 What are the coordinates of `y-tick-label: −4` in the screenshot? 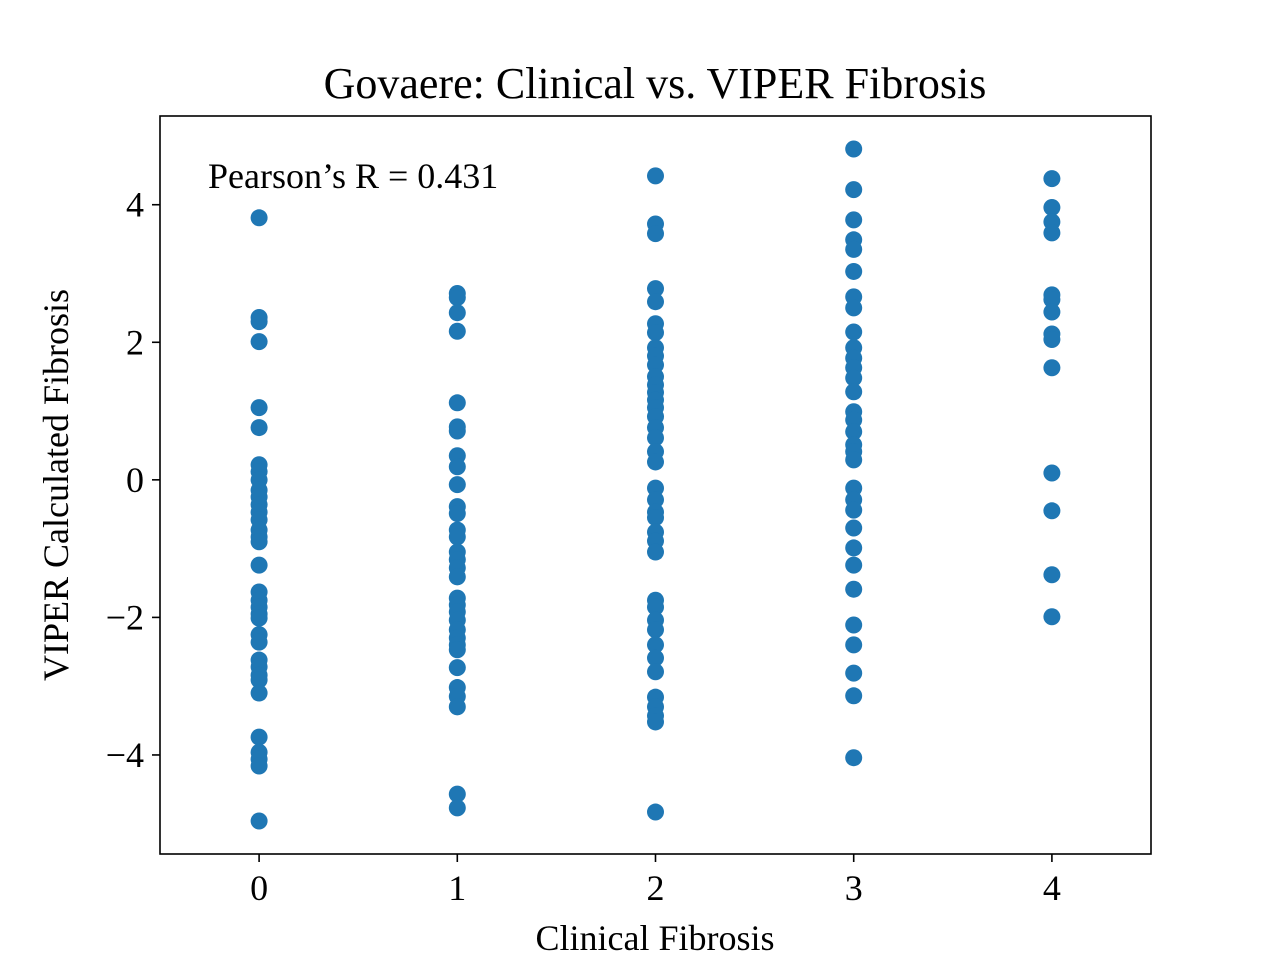 It's located at (125, 755).